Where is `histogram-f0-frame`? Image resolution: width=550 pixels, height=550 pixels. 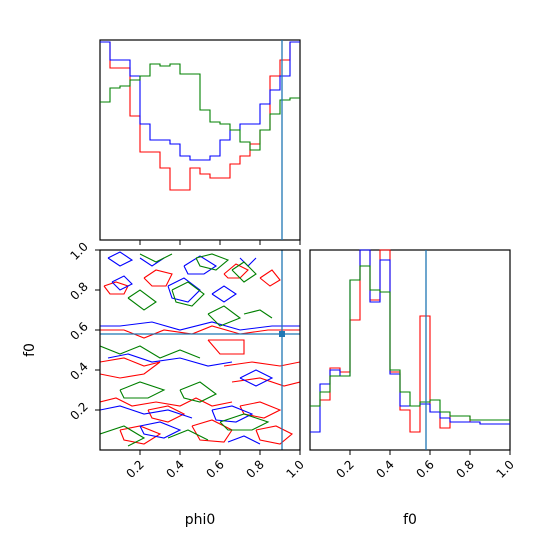
histogram-f0-frame is located at coordinates (410, 350).